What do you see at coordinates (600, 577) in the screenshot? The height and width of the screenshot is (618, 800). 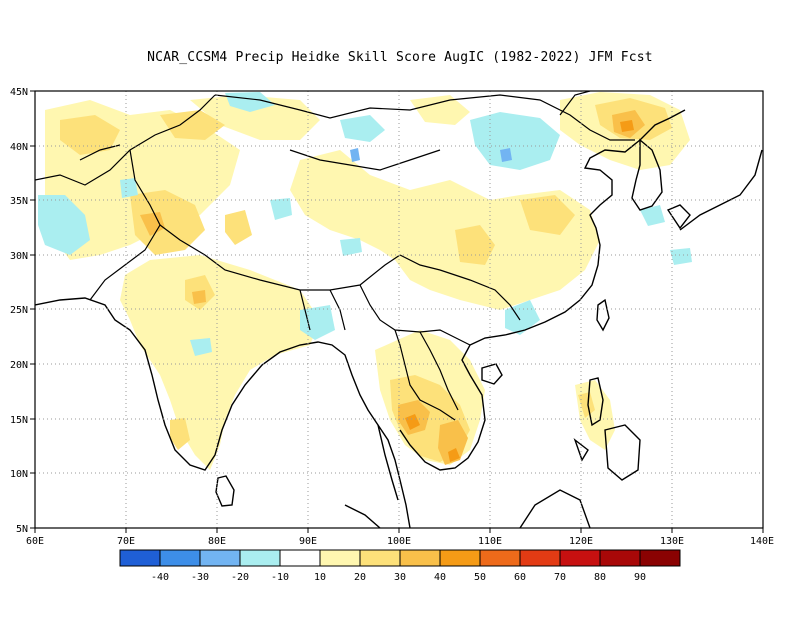 I see `colorbar-label: 80` at bounding box center [600, 577].